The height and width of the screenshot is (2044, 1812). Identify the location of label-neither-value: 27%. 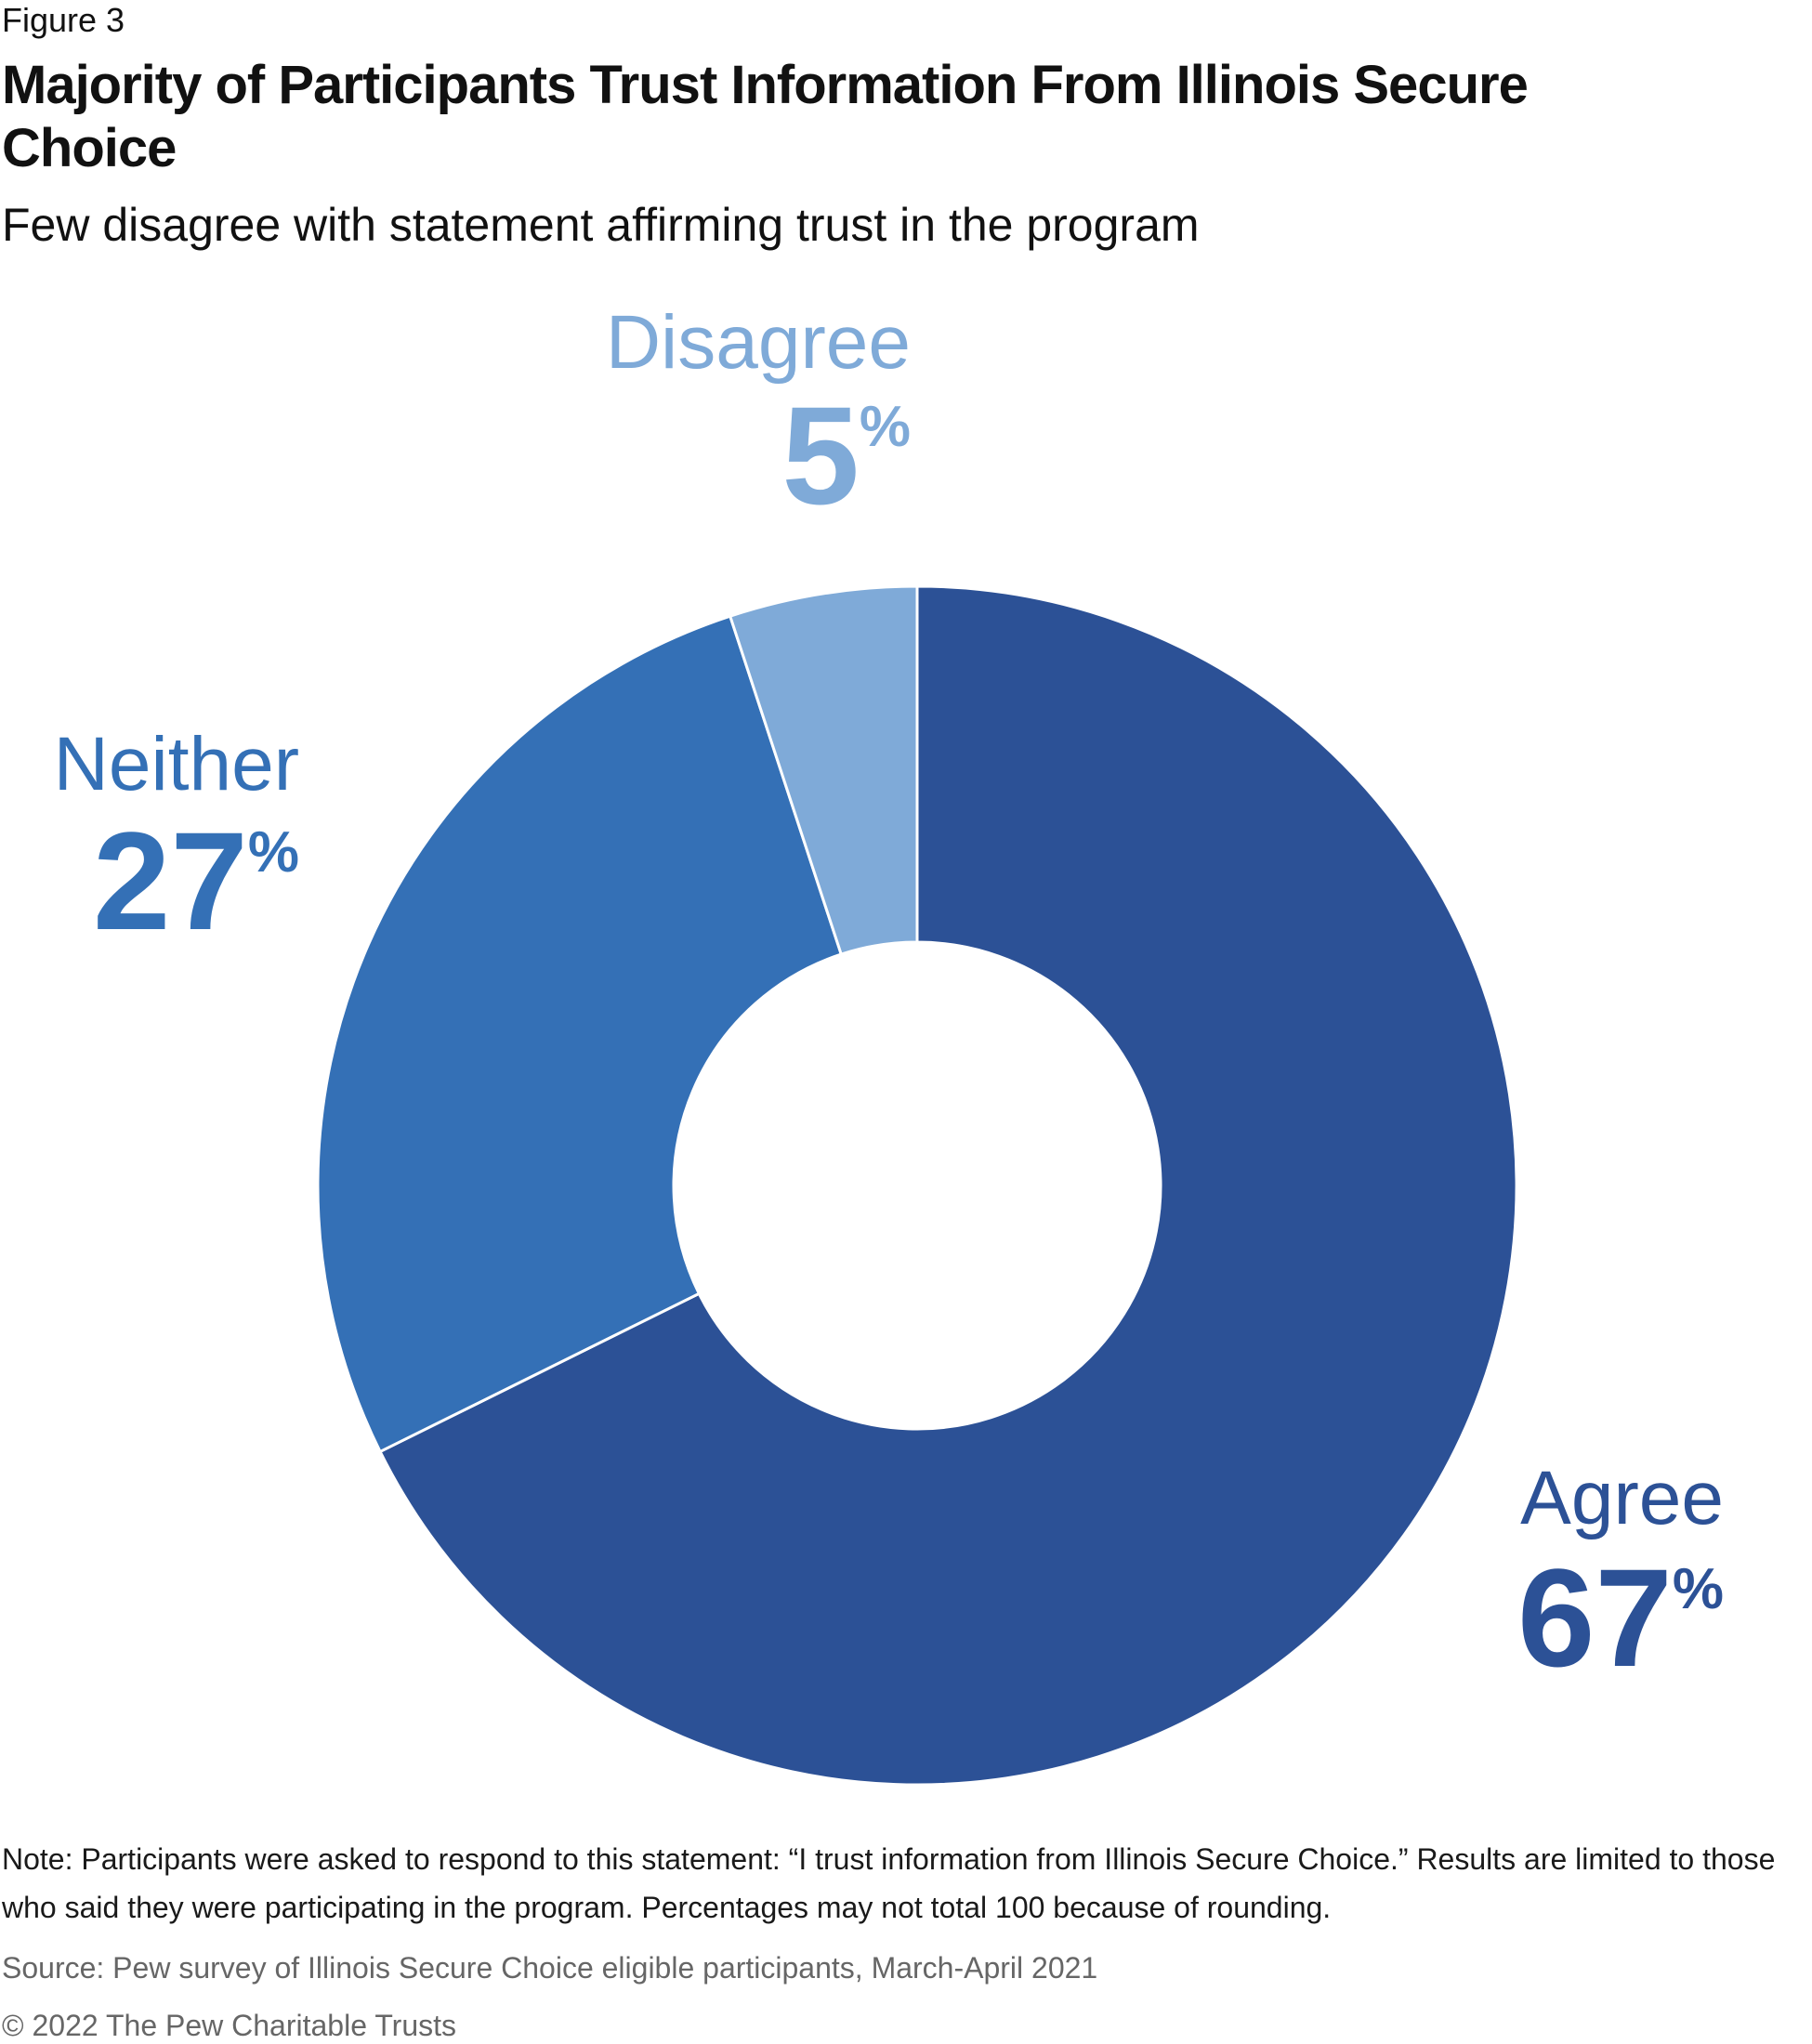
(196, 881).